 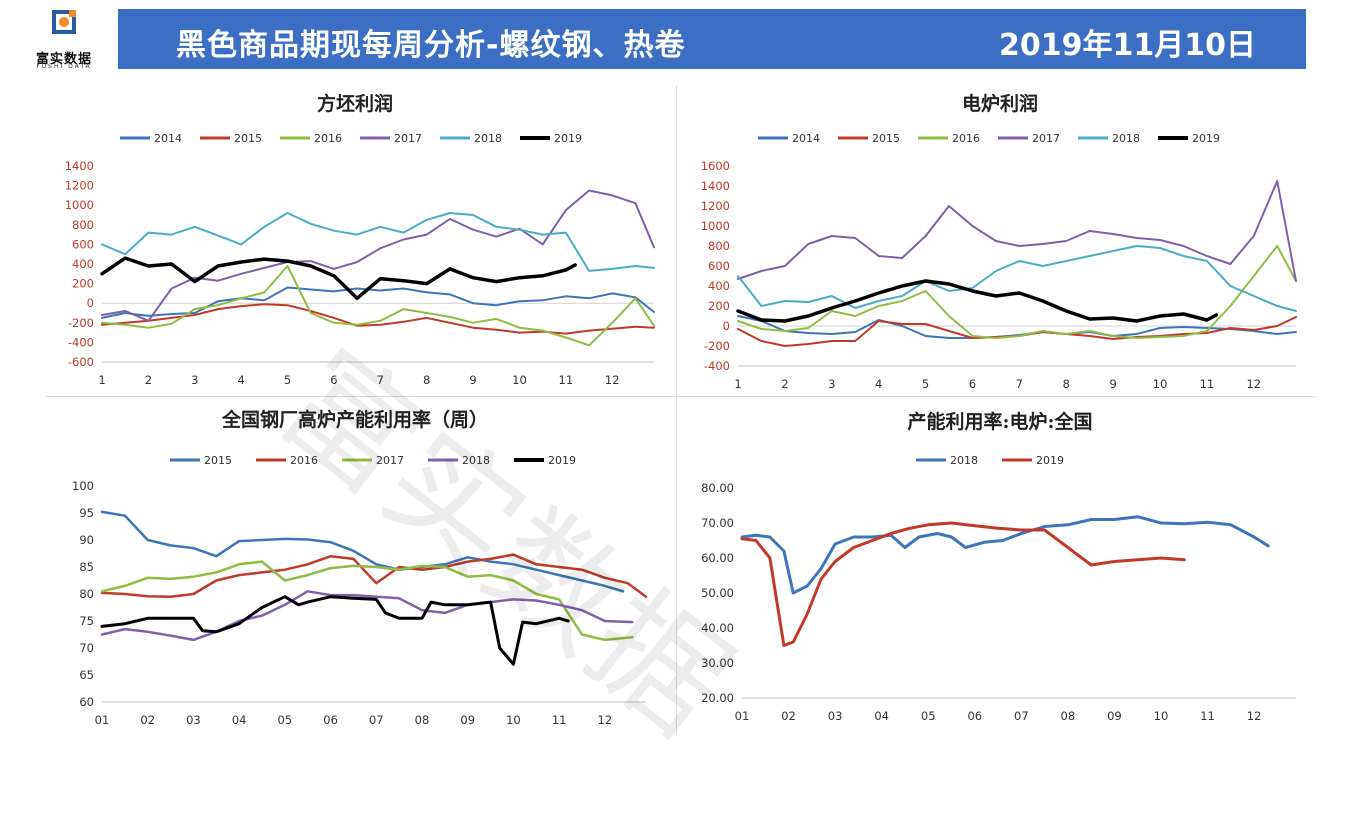 I want to click on y-tick-label: 1600, so click(x=715, y=166).